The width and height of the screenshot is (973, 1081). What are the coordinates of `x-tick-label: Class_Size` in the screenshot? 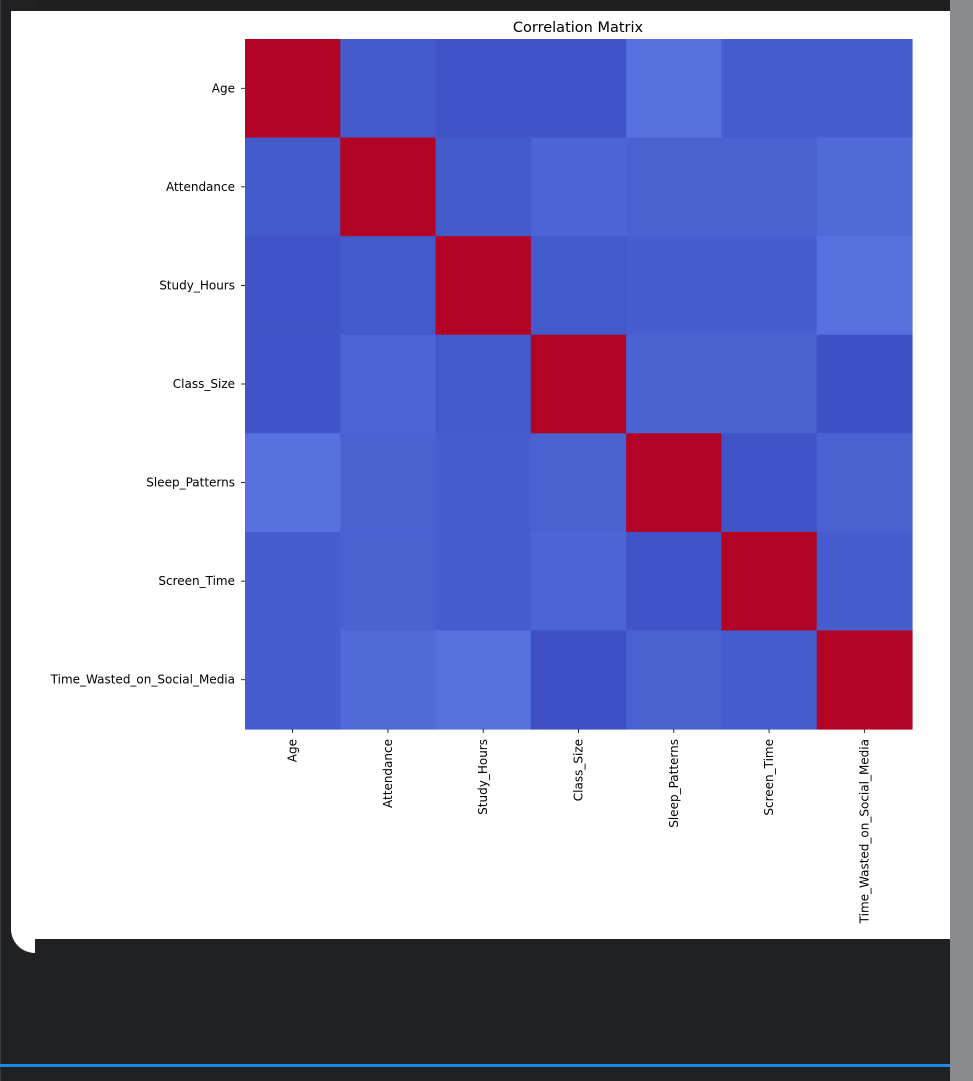 It's located at (579, 770).